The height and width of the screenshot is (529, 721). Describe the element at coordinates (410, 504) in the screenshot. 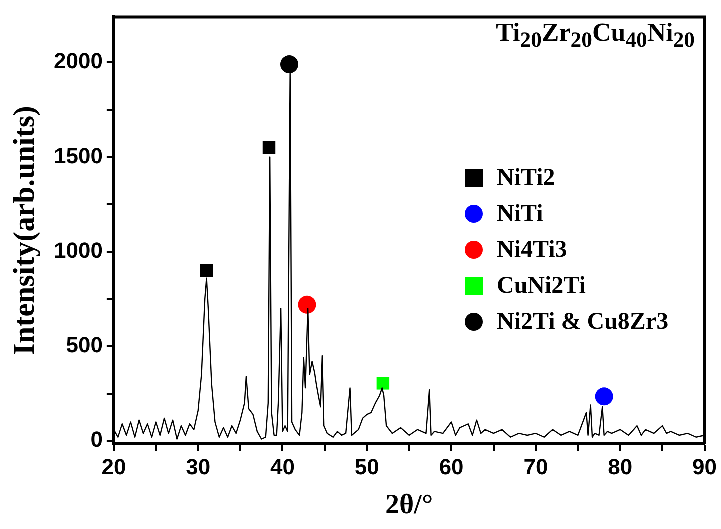

I see `x-axis-title: 2θ/°` at that location.